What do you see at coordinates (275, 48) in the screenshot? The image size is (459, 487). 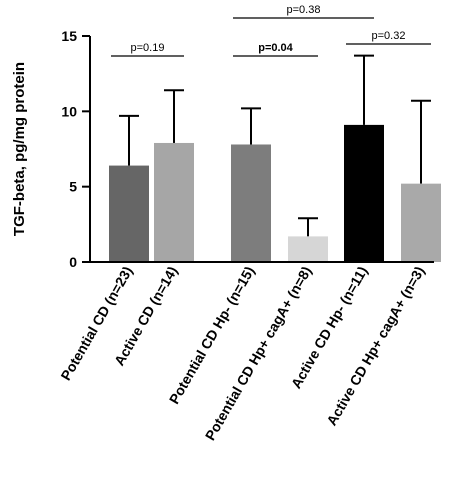 I see `p-value-label: p=0.04` at bounding box center [275, 48].